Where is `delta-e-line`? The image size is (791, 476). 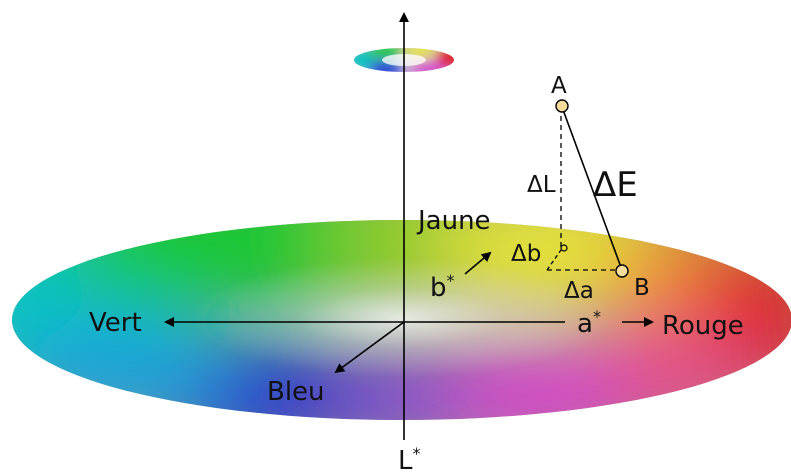
delta-e-line is located at coordinates (592, 188).